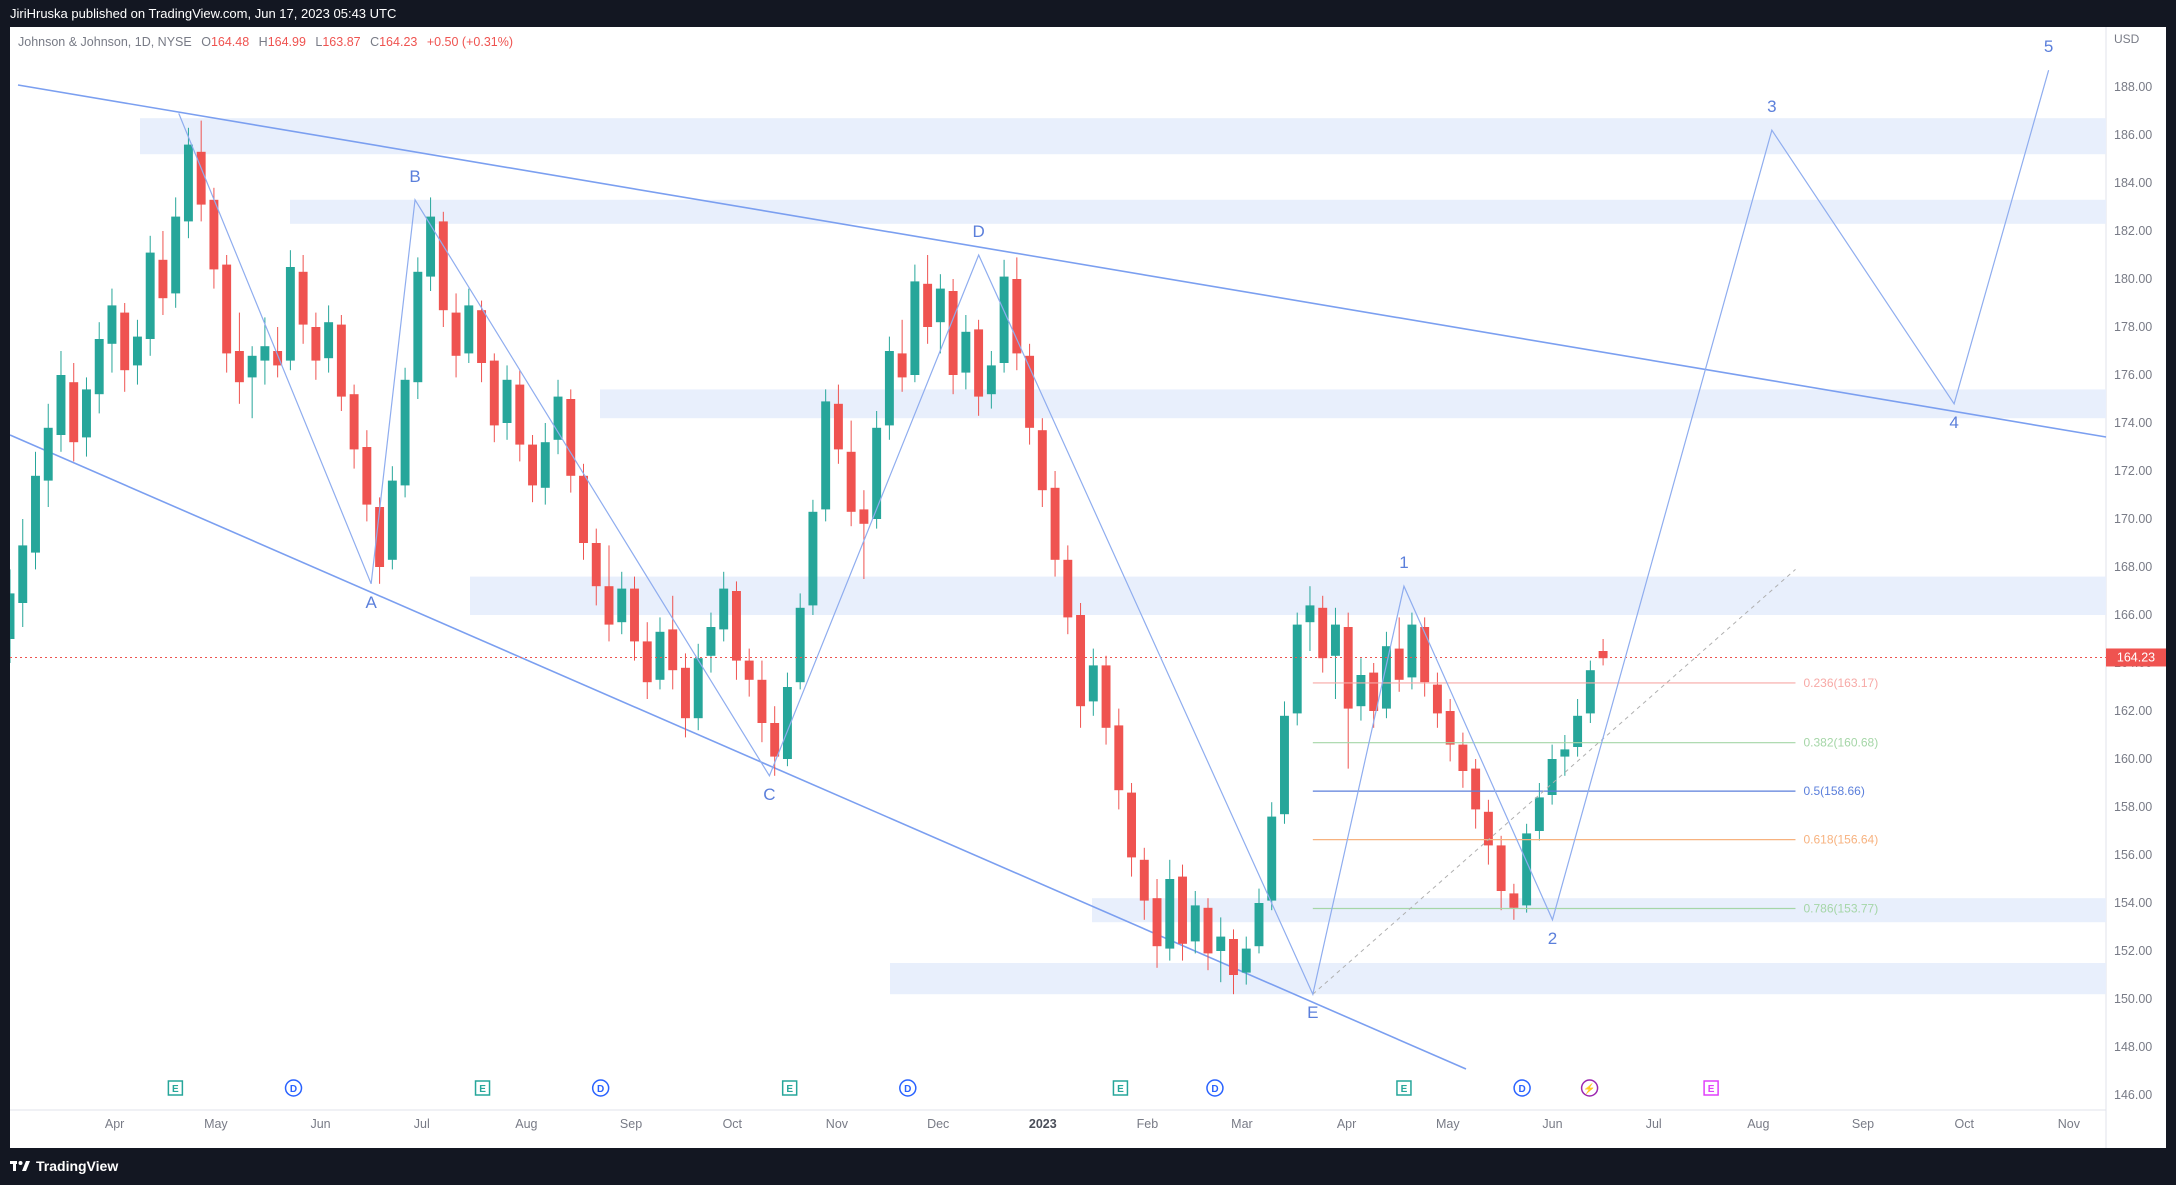 The image size is (2176, 1185). Describe the element at coordinates (1589, 1088) in the screenshot. I see `split-marker` at that location.